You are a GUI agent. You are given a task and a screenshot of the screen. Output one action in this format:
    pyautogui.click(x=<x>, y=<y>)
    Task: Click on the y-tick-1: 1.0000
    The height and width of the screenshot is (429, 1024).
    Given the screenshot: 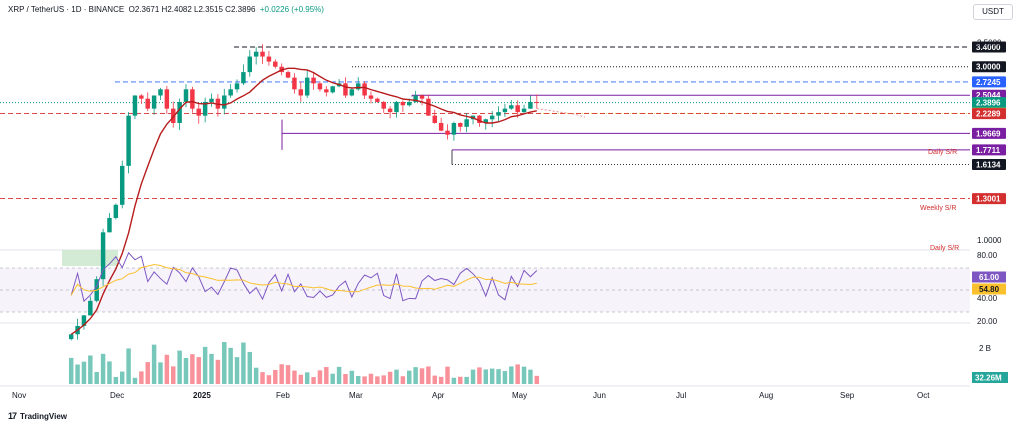 What is the action you would take?
    pyautogui.click(x=989, y=240)
    